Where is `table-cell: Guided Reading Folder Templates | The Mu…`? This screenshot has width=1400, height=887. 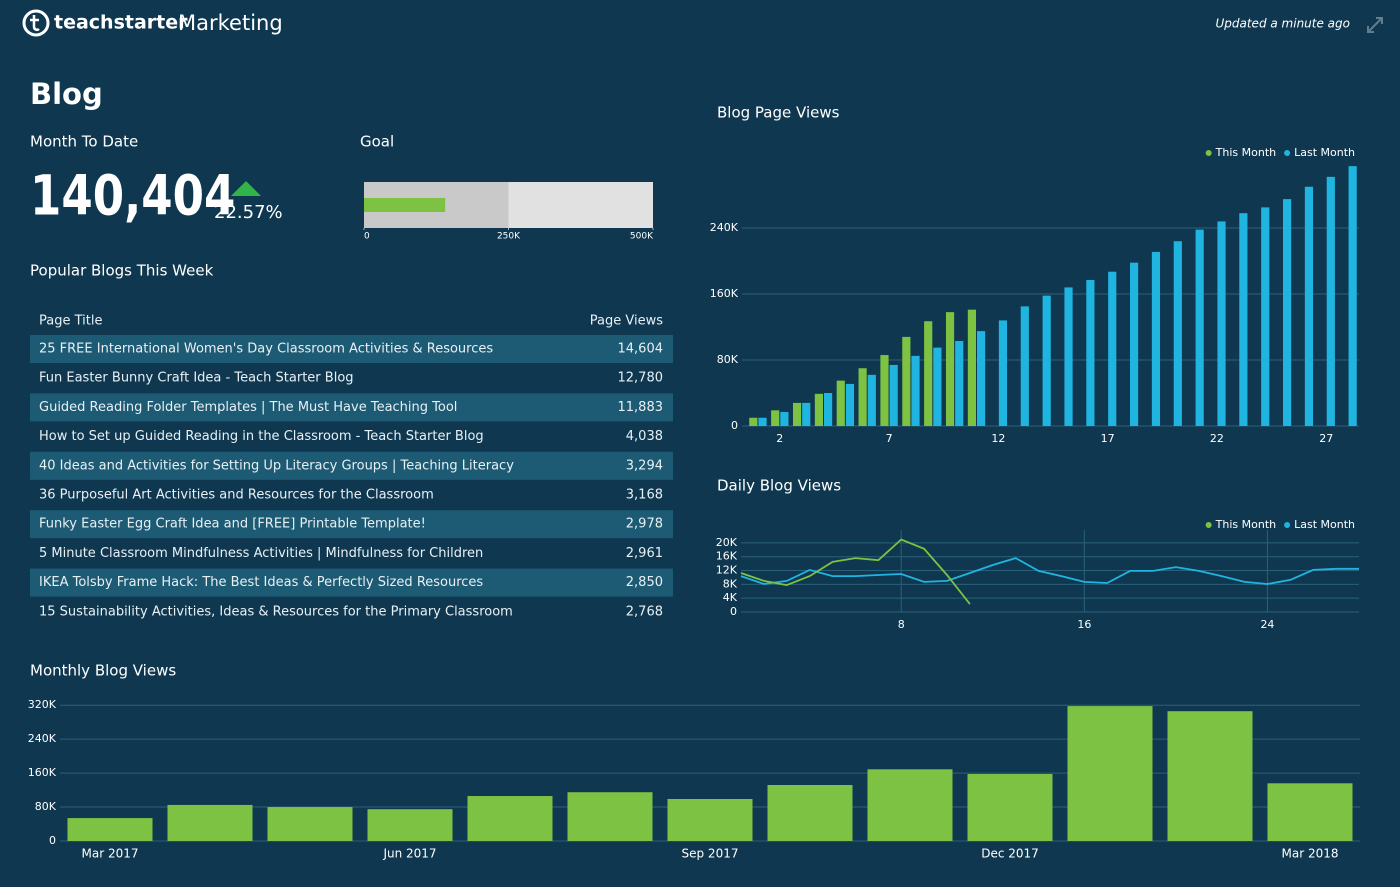
table-cell: Guided Reading Folder Templates | The Mu… is located at coordinates (248, 407).